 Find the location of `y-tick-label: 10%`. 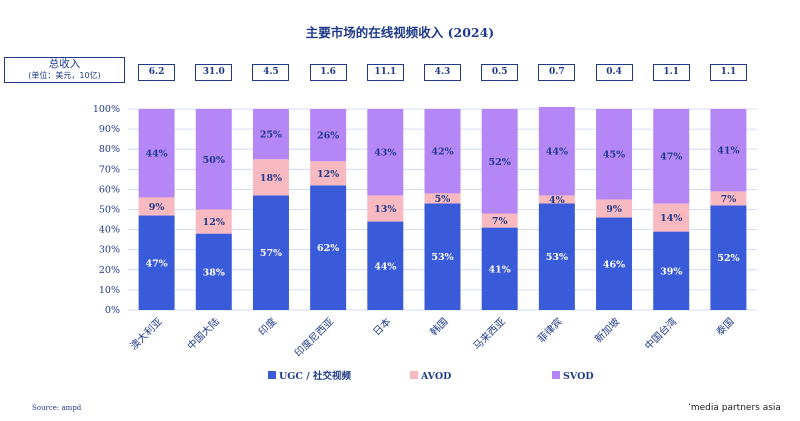

y-tick-label: 10% is located at coordinates (109, 290).